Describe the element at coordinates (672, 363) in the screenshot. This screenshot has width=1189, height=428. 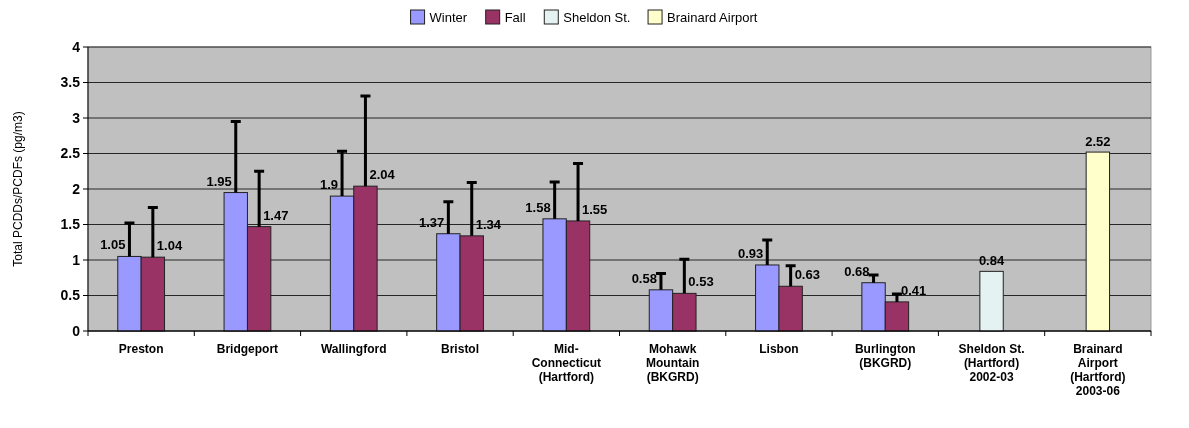
I see `x-tick-label: Mohawk Mountain (BKGRD)` at that location.